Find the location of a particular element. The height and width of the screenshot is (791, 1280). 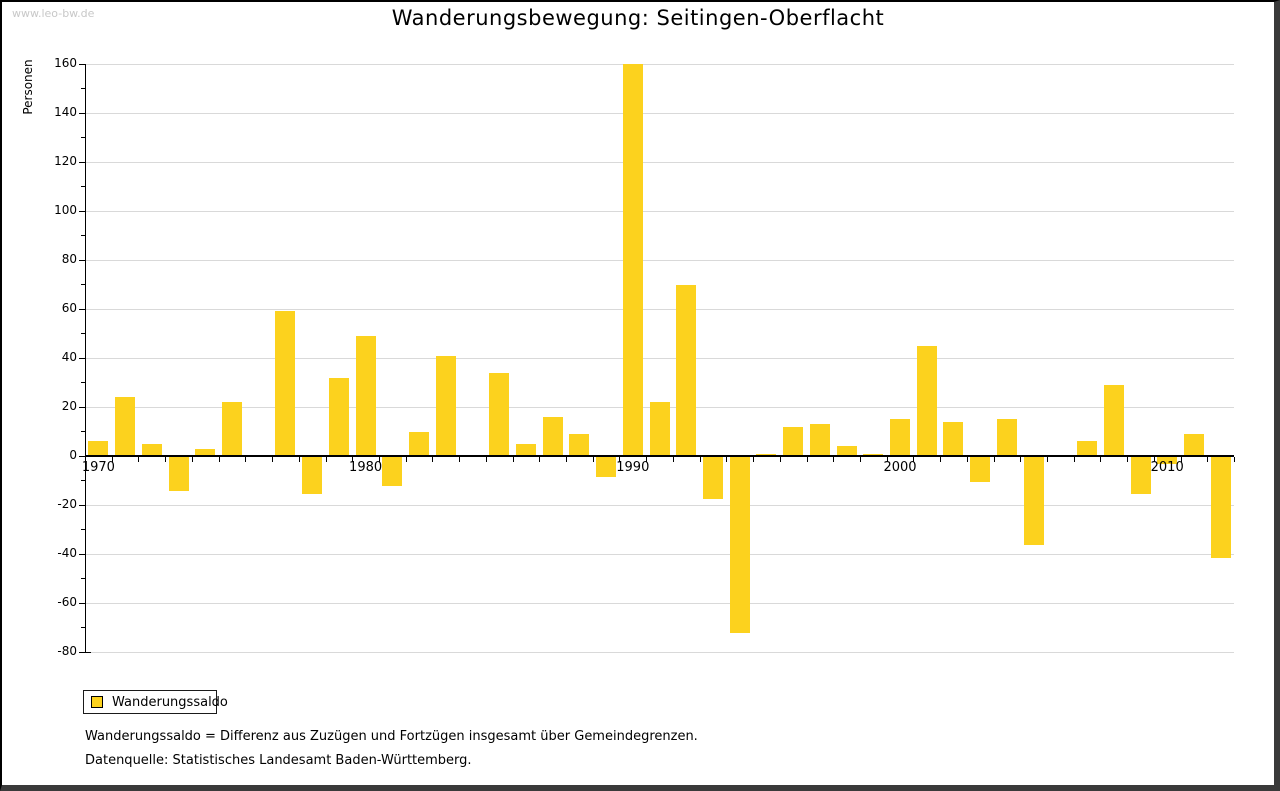

bar-2009 is located at coordinates (1140, 475).